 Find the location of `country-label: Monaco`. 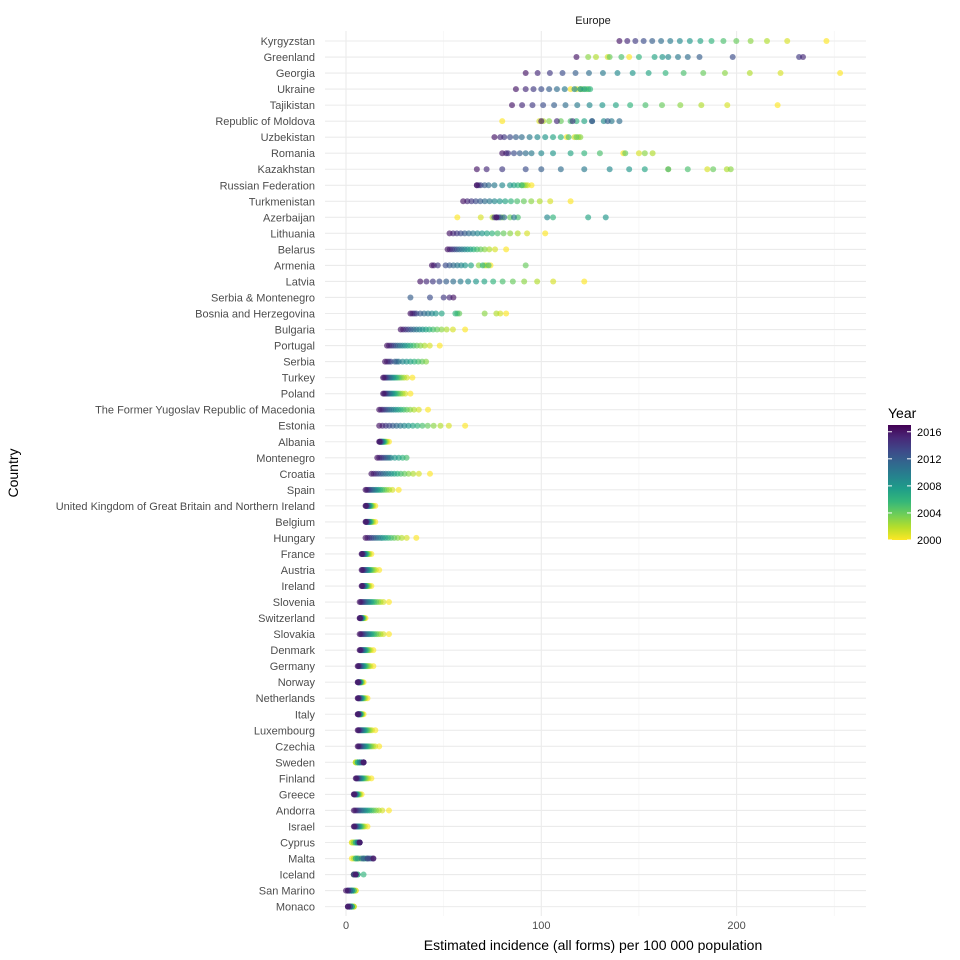

country-label: Monaco is located at coordinates (295, 908).